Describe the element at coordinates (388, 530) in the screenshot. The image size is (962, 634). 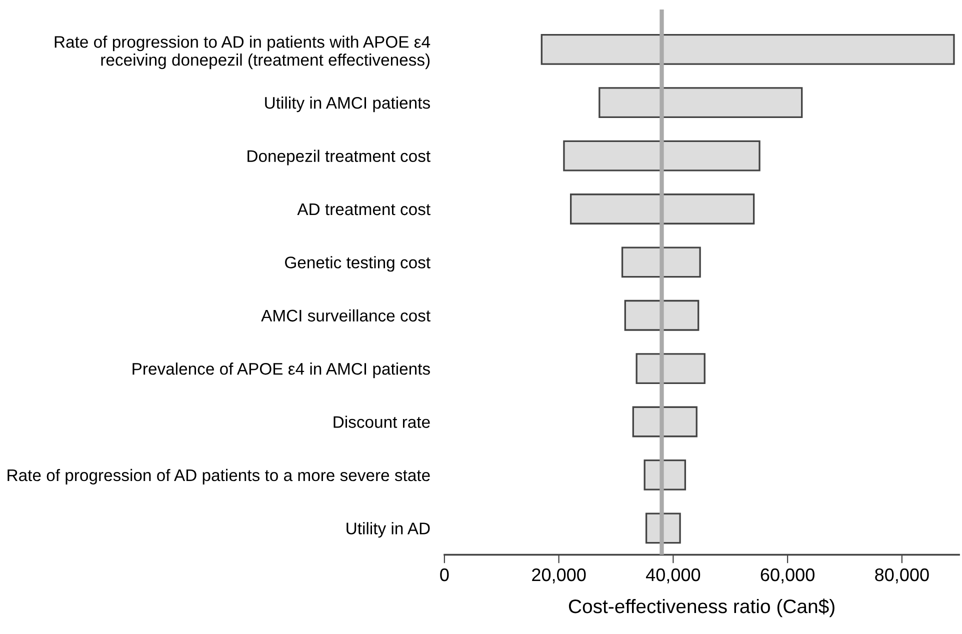
I see `y-tick-label: Utility in AD` at that location.